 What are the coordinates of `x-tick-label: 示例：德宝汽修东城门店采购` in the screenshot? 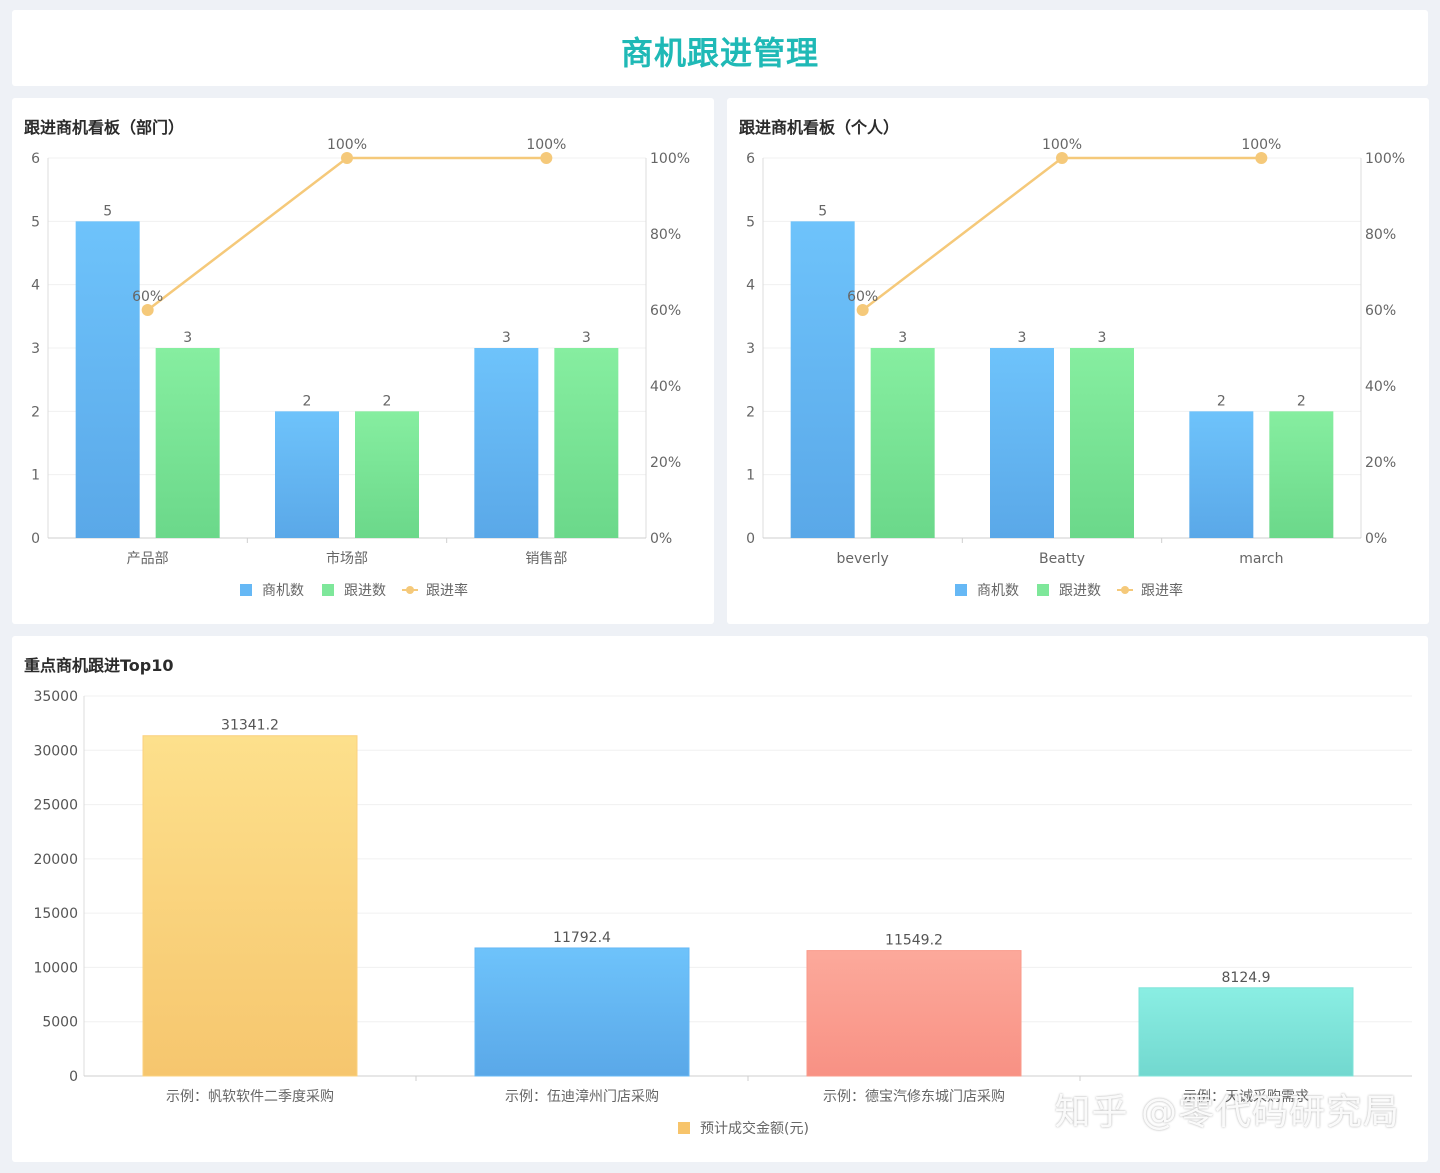 It's located at (914, 1097).